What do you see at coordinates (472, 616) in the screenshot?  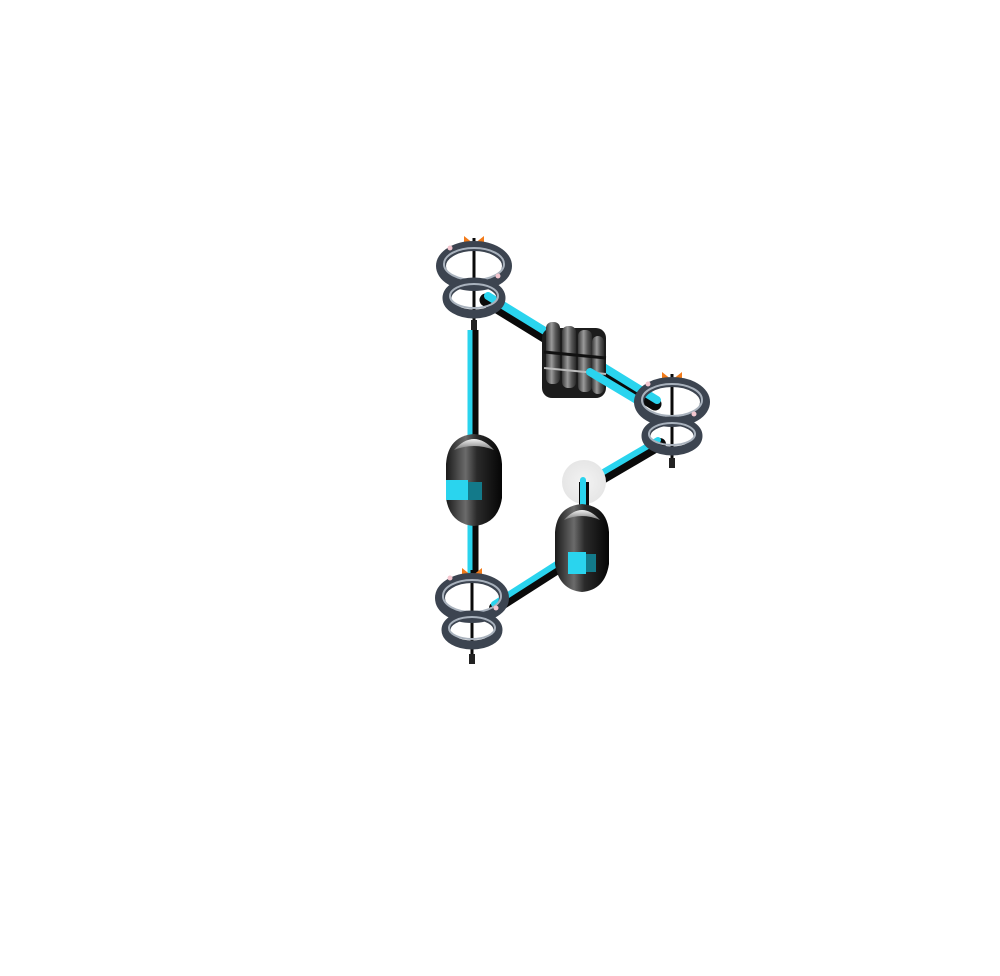 I see `node-bottom` at bounding box center [472, 616].